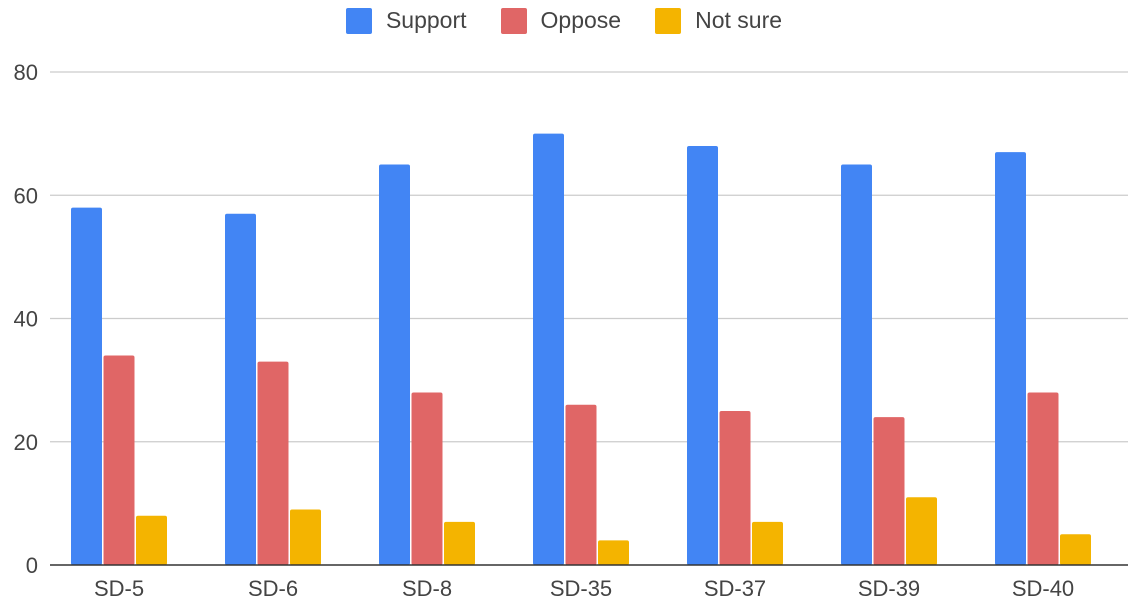 This screenshot has width=1128, height=600. I want to click on x-tick-label: SD-8, so click(427, 588).